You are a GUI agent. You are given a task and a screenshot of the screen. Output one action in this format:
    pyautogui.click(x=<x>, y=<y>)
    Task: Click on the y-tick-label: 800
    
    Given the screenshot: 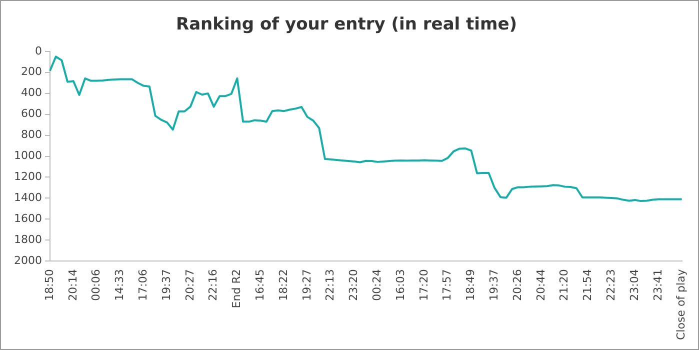 What is the action you would take?
    pyautogui.click(x=31, y=135)
    